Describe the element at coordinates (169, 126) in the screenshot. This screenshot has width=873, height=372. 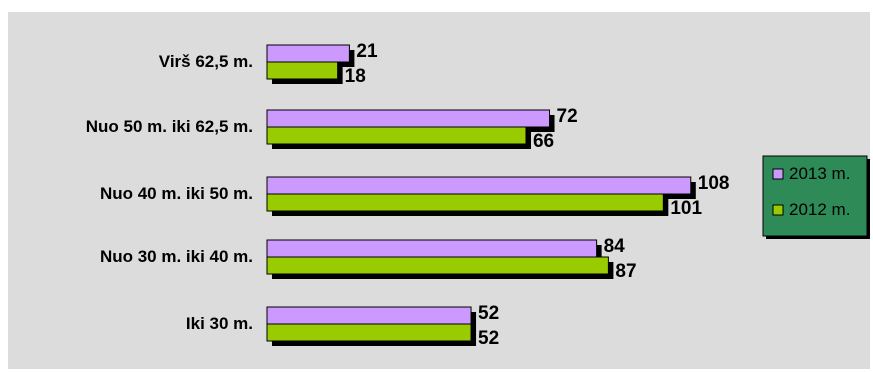
I see `category-label: Nuo 50 m. iki 62,5 m.` at that location.